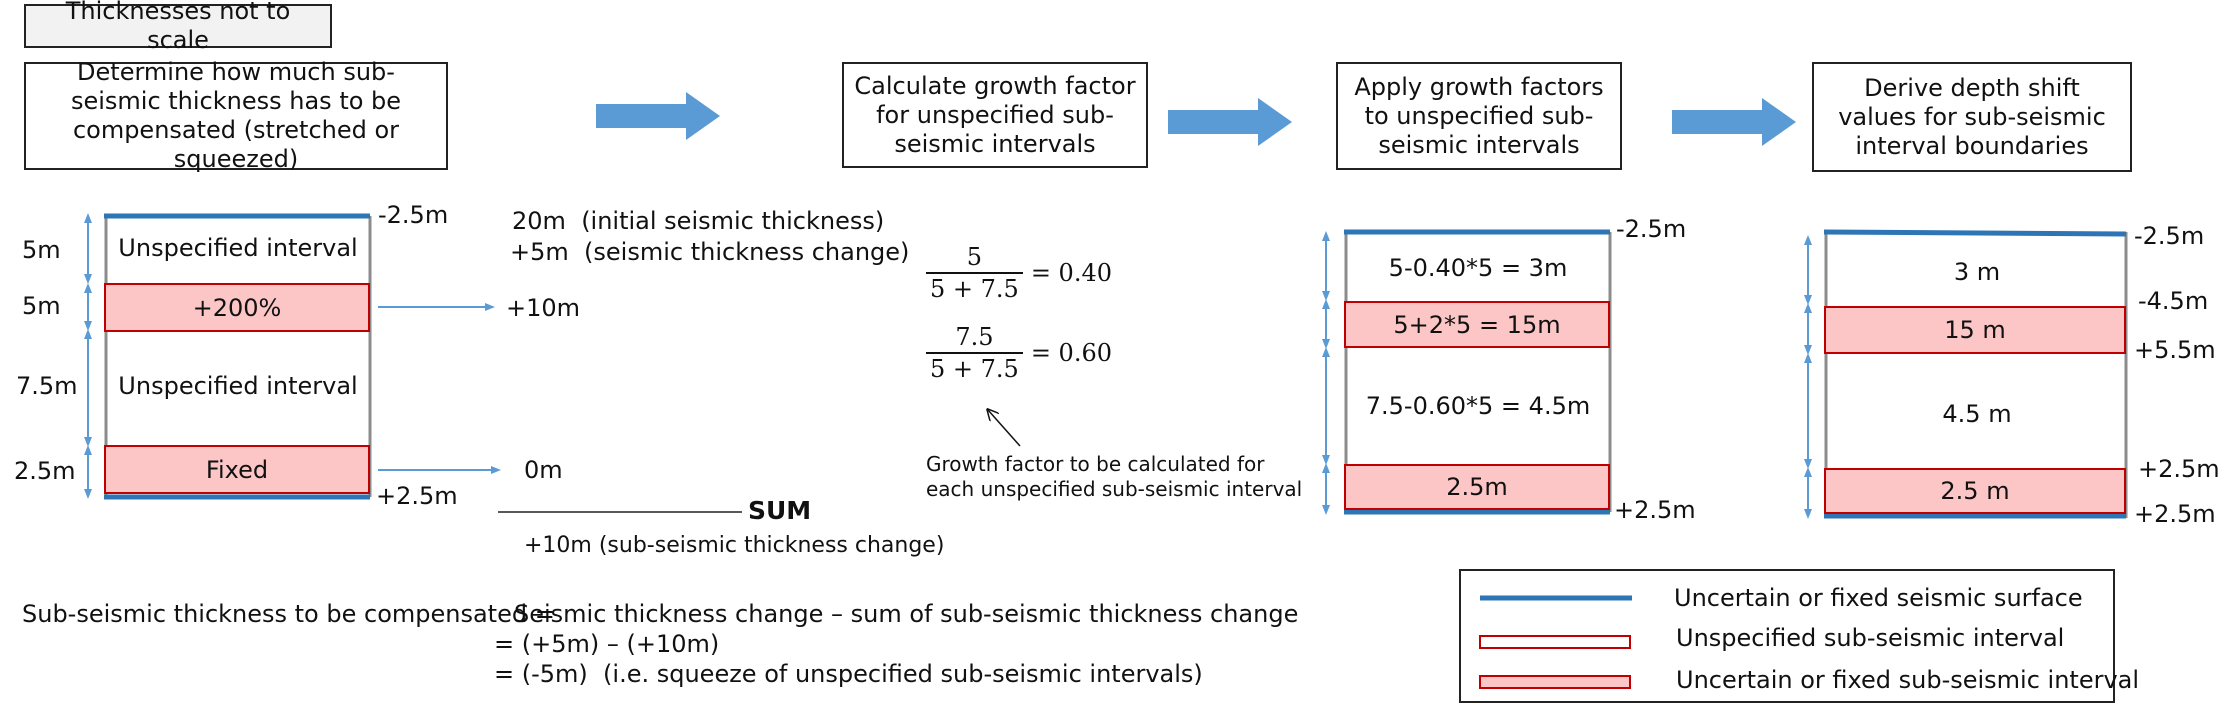  I want to click on col1-thickness-4: 2.5m, so click(45, 471).